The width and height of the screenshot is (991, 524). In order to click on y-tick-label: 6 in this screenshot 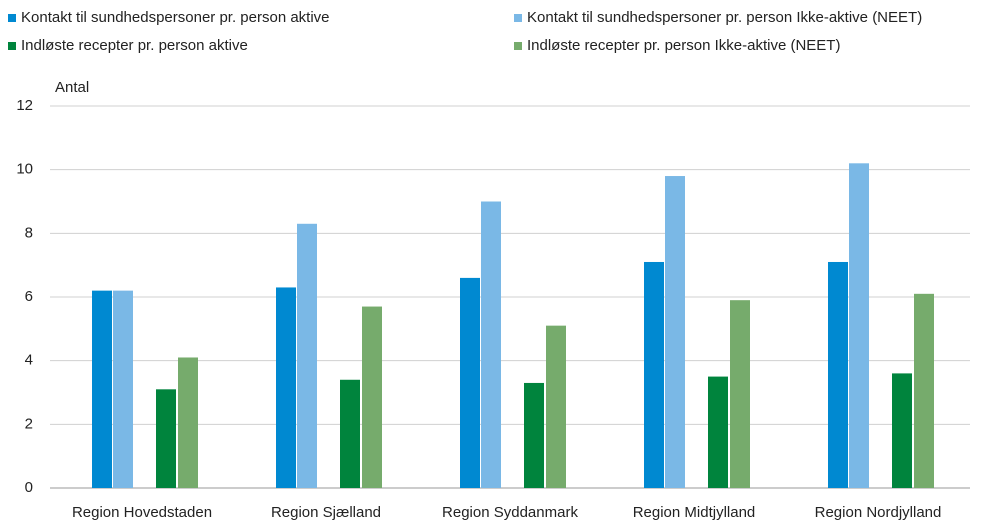, I will do `click(29, 296)`.